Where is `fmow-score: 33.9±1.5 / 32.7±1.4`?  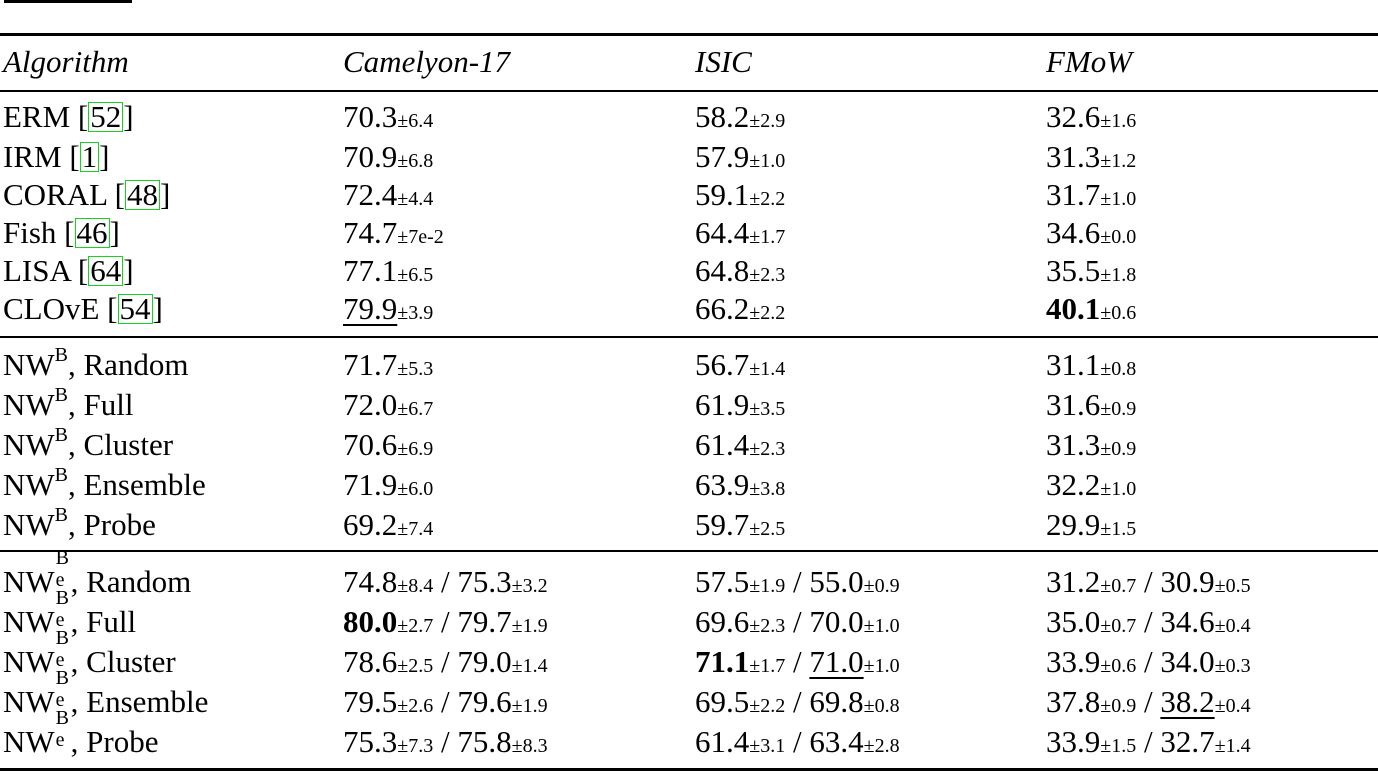 fmow-score: 33.9±1.5 / 32.7±1.4 is located at coordinates (1148, 741).